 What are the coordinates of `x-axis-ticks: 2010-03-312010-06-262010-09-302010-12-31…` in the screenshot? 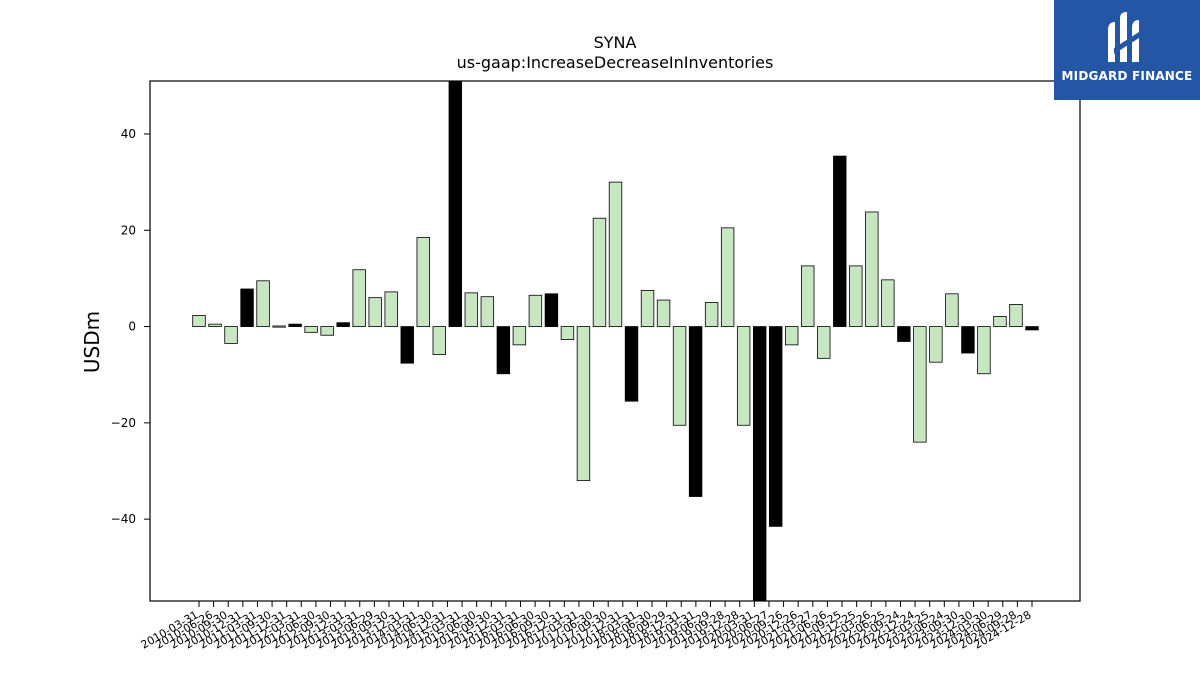 It's located at (586, 626).